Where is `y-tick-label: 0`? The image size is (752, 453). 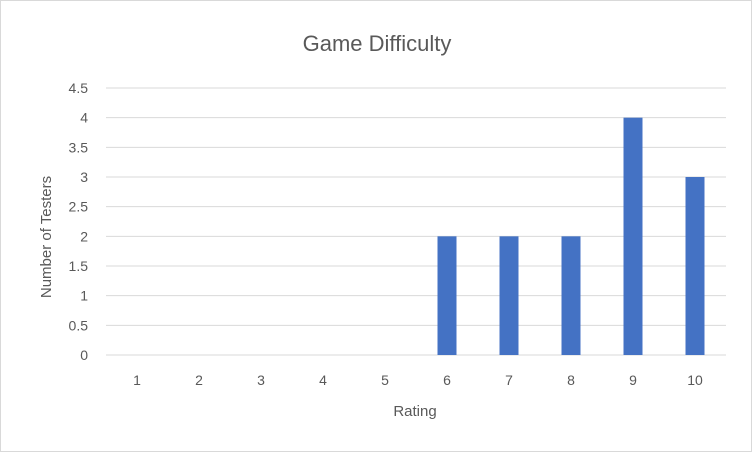 y-tick-label: 0 is located at coordinates (84, 355).